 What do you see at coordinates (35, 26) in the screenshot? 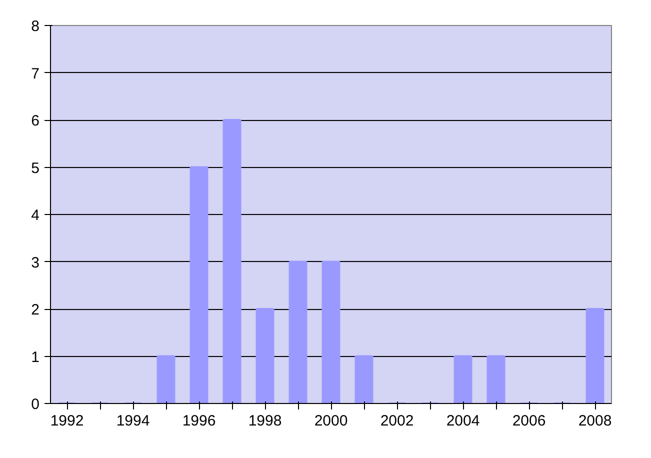
I see `y-tick-label: 8` at bounding box center [35, 26].